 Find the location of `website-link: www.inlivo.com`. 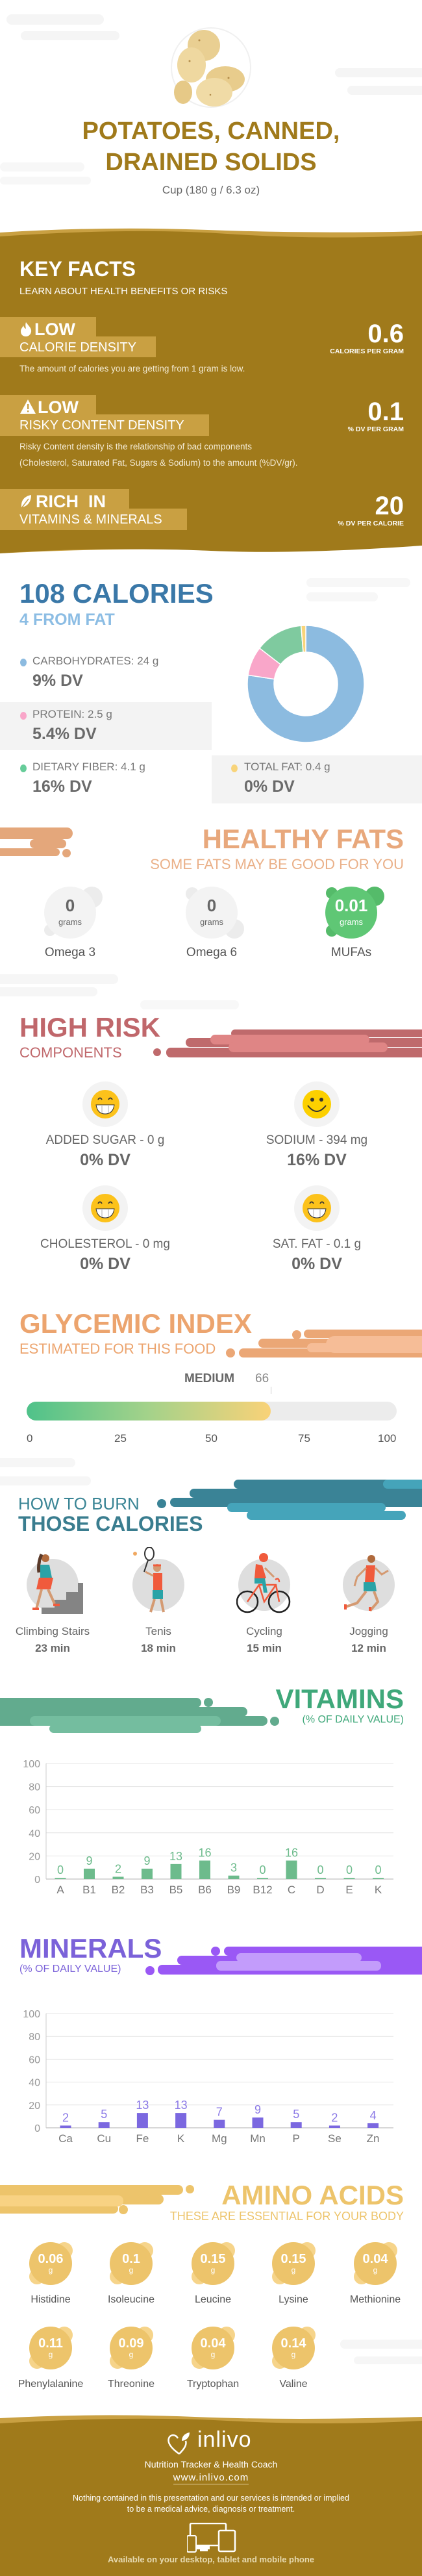

website-link: www.inlivo.com is located at coordinates (211, 2478).